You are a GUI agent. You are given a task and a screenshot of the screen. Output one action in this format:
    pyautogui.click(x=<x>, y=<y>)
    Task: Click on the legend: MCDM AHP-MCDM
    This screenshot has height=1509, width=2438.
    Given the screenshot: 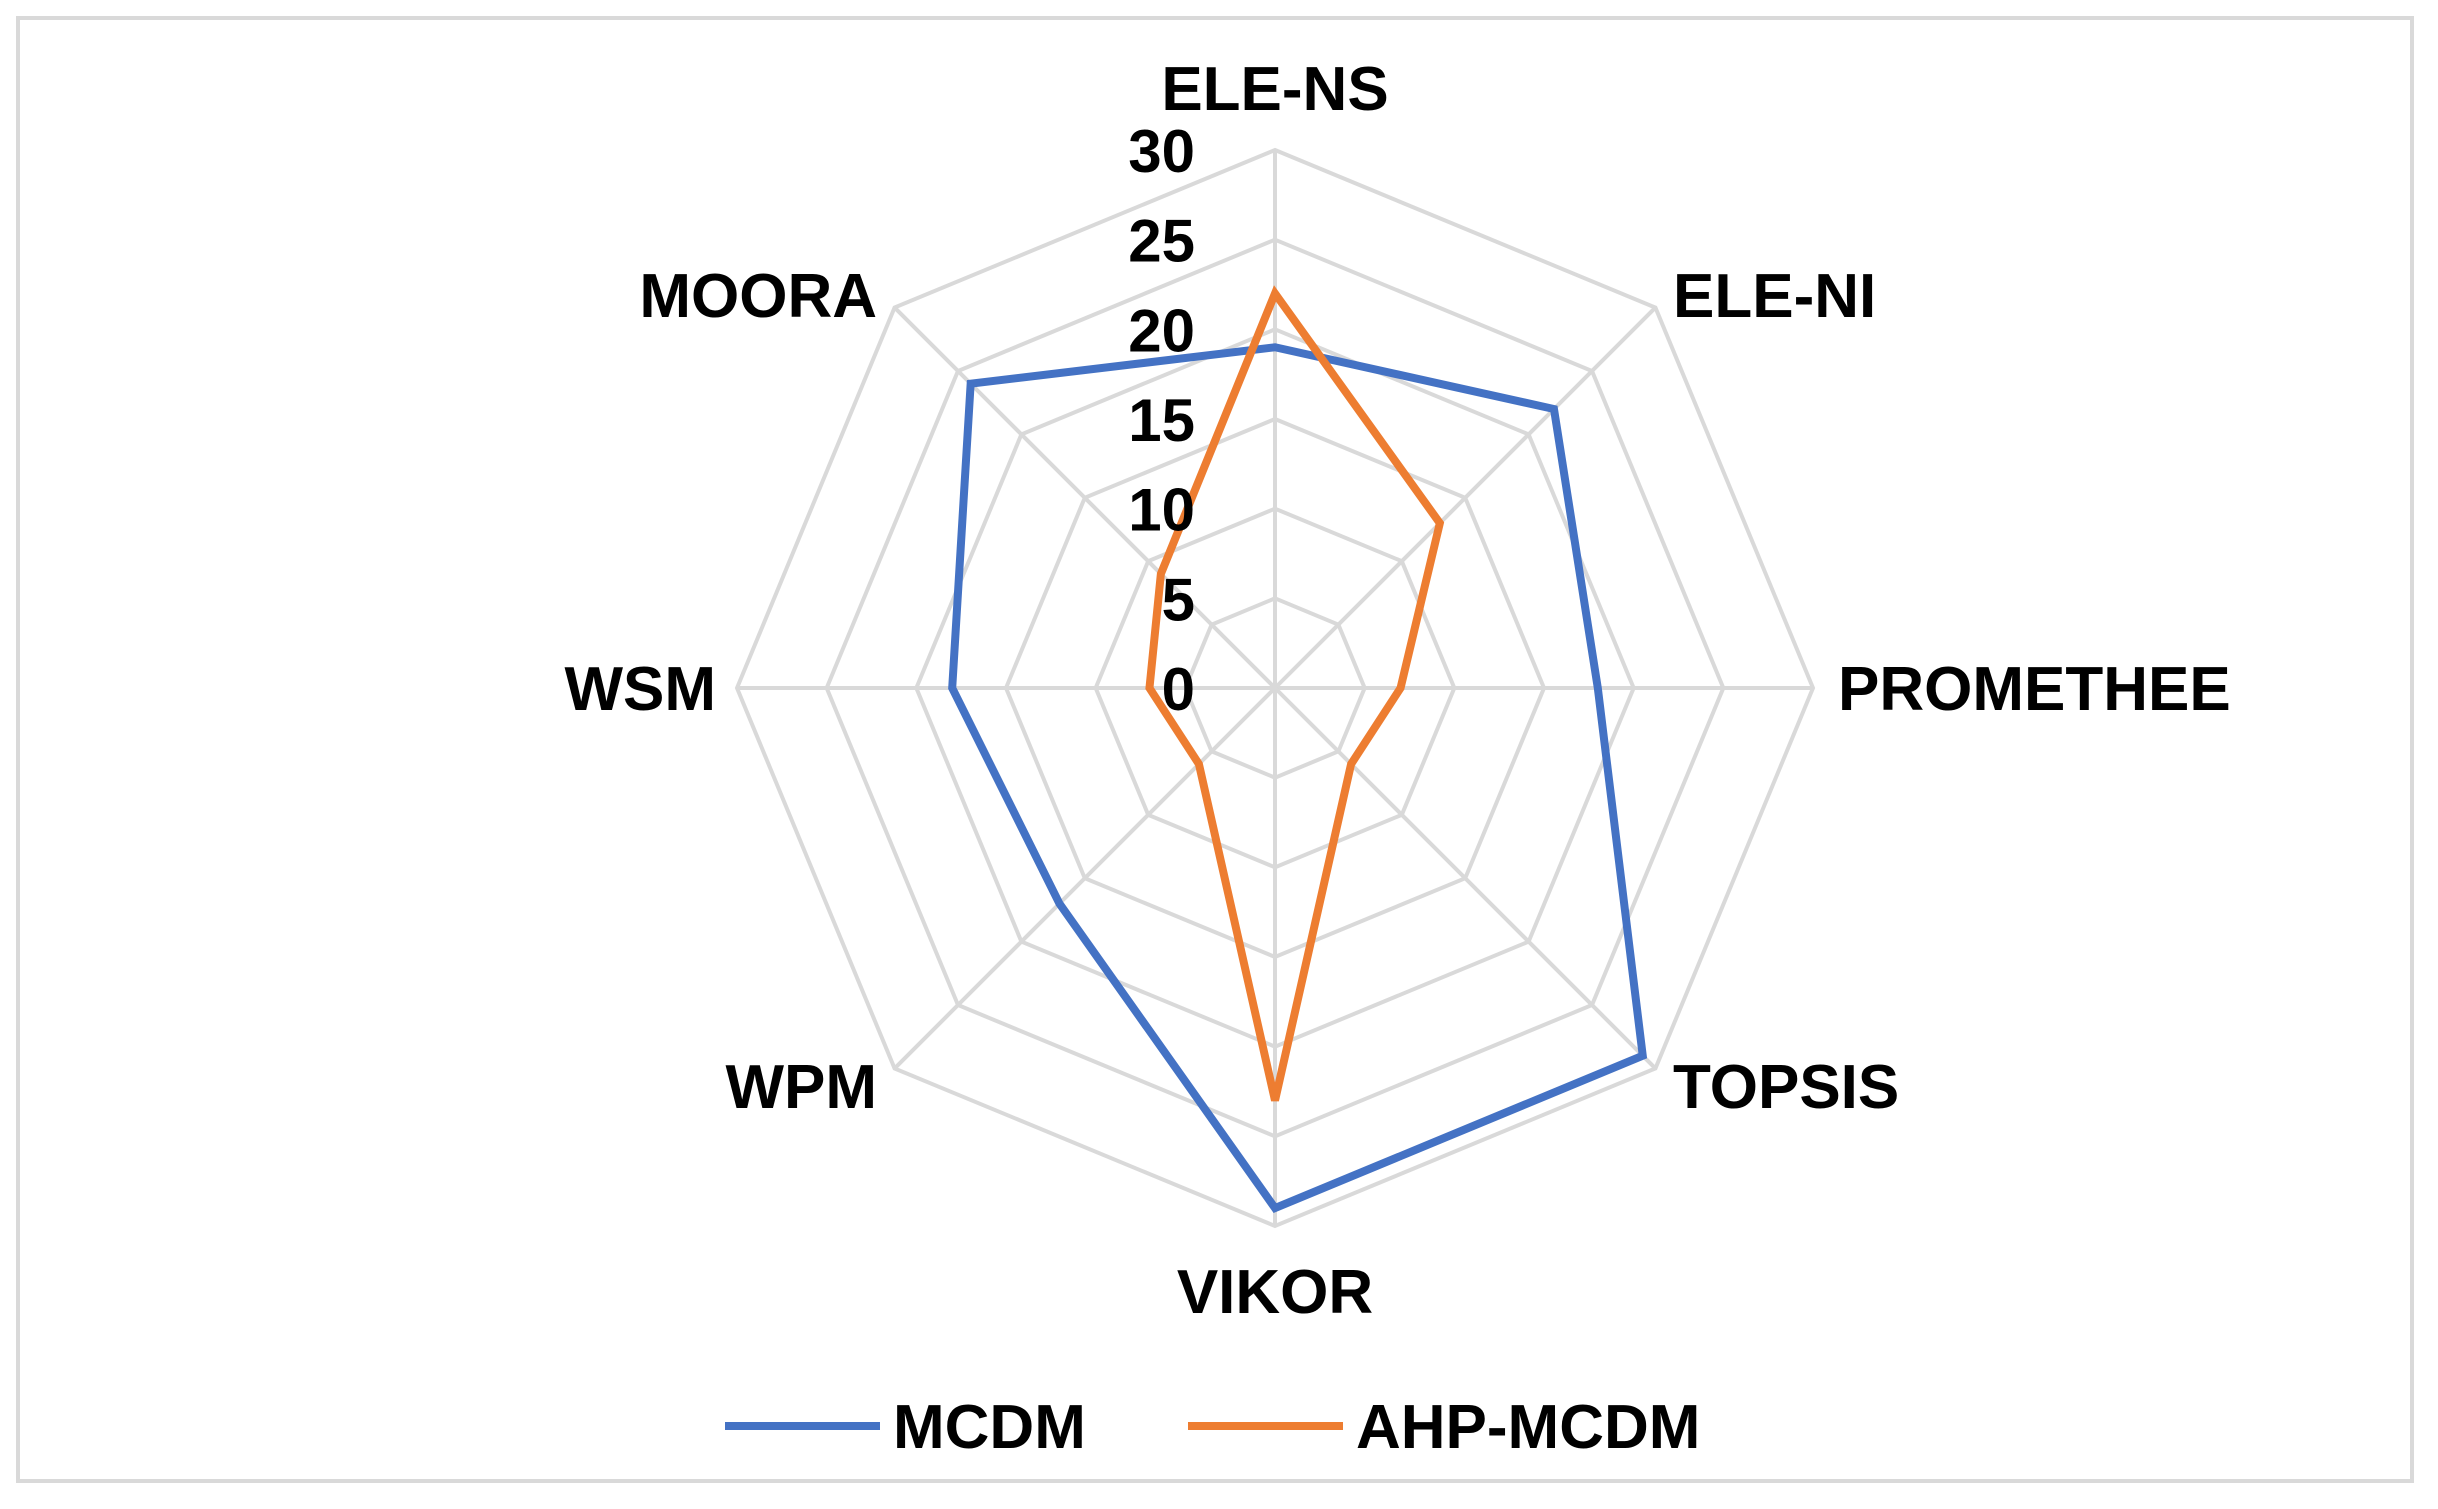 What is the action you would take?
    pyautogui.click(x=1212, y=1427)
    